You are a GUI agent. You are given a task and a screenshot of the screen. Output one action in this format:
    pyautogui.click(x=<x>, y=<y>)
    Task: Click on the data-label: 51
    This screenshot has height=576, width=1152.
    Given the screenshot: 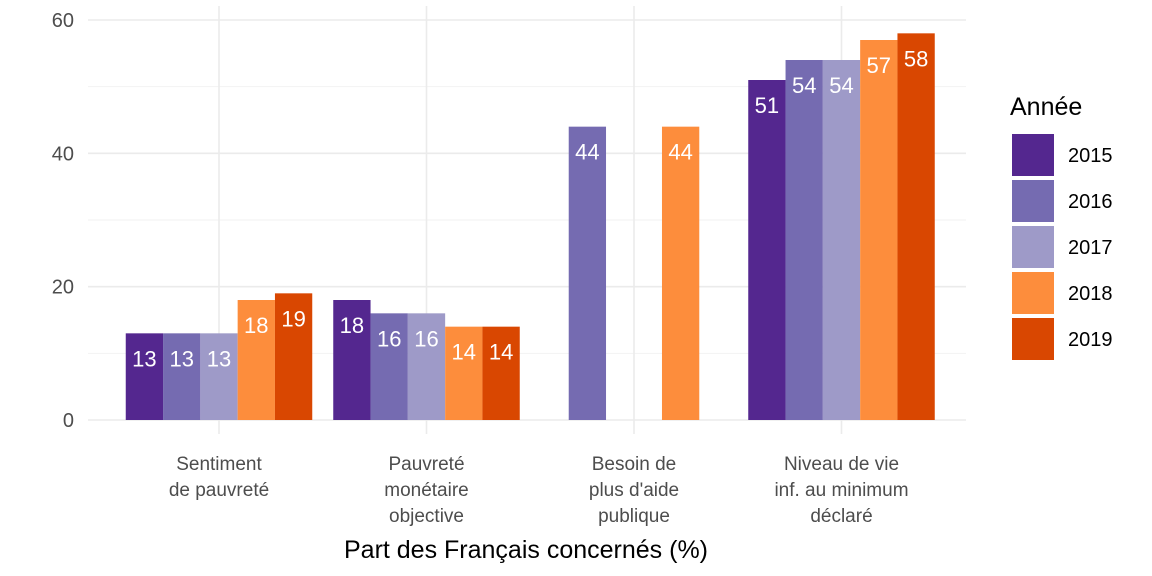 What is the action you would take?
    pyautogui.click(x=767, y=105)
    